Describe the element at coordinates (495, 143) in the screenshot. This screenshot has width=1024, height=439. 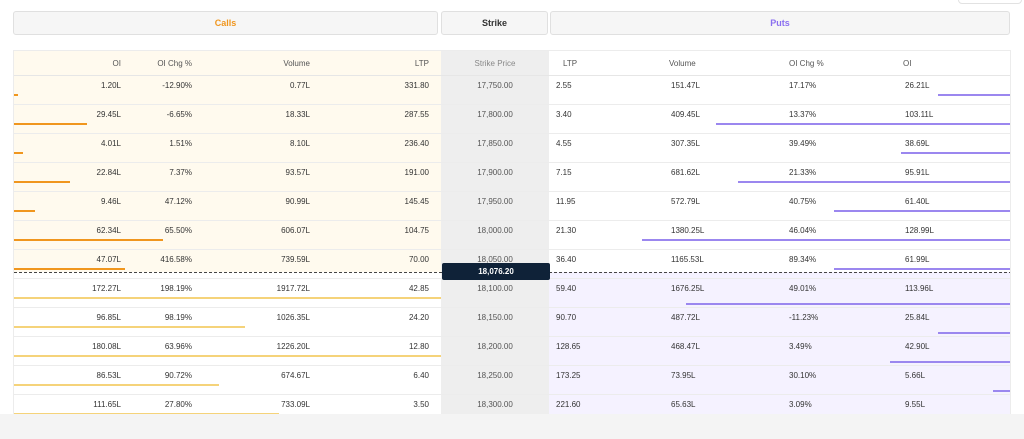
I see `strike-price-cell: 17,850.00` at that location.